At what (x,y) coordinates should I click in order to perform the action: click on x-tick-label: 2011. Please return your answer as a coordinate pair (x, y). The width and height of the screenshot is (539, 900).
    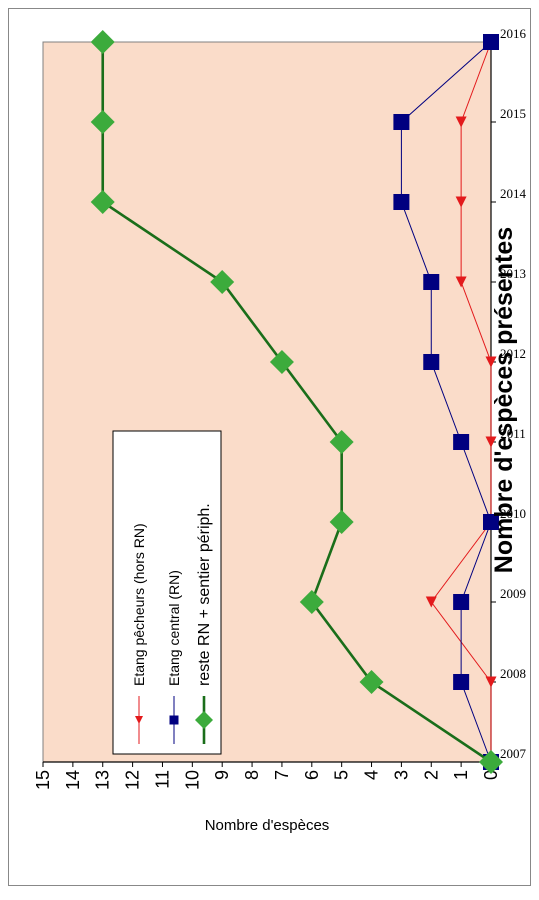
    Looking at the image, I should click on (513, 433).